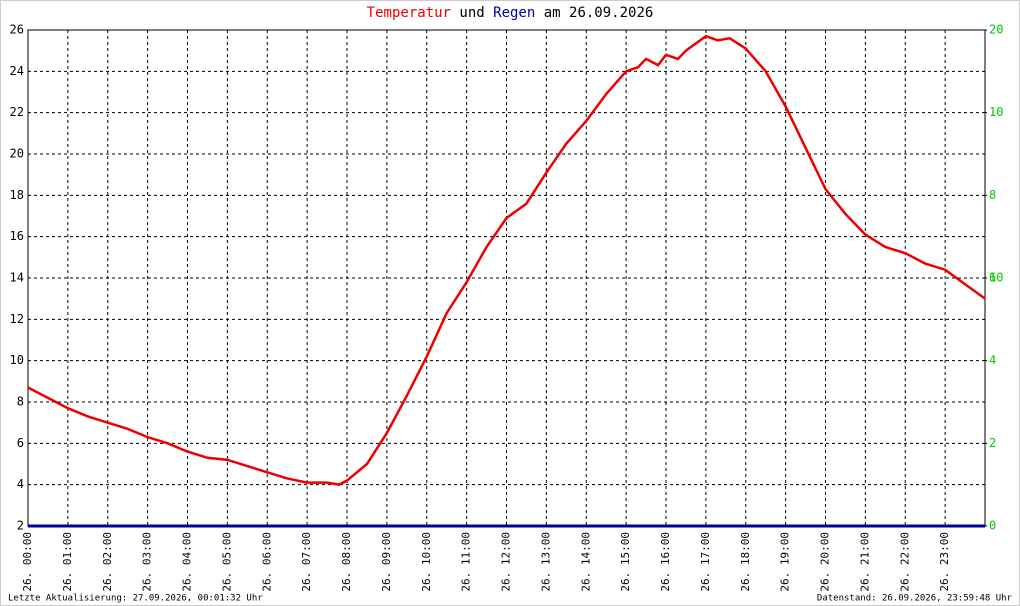 This screenshot has height=606, width=1020. Describe the element at coordinates (17, 360) in the screenshot. I see `y-tick-label: 10` at that location.